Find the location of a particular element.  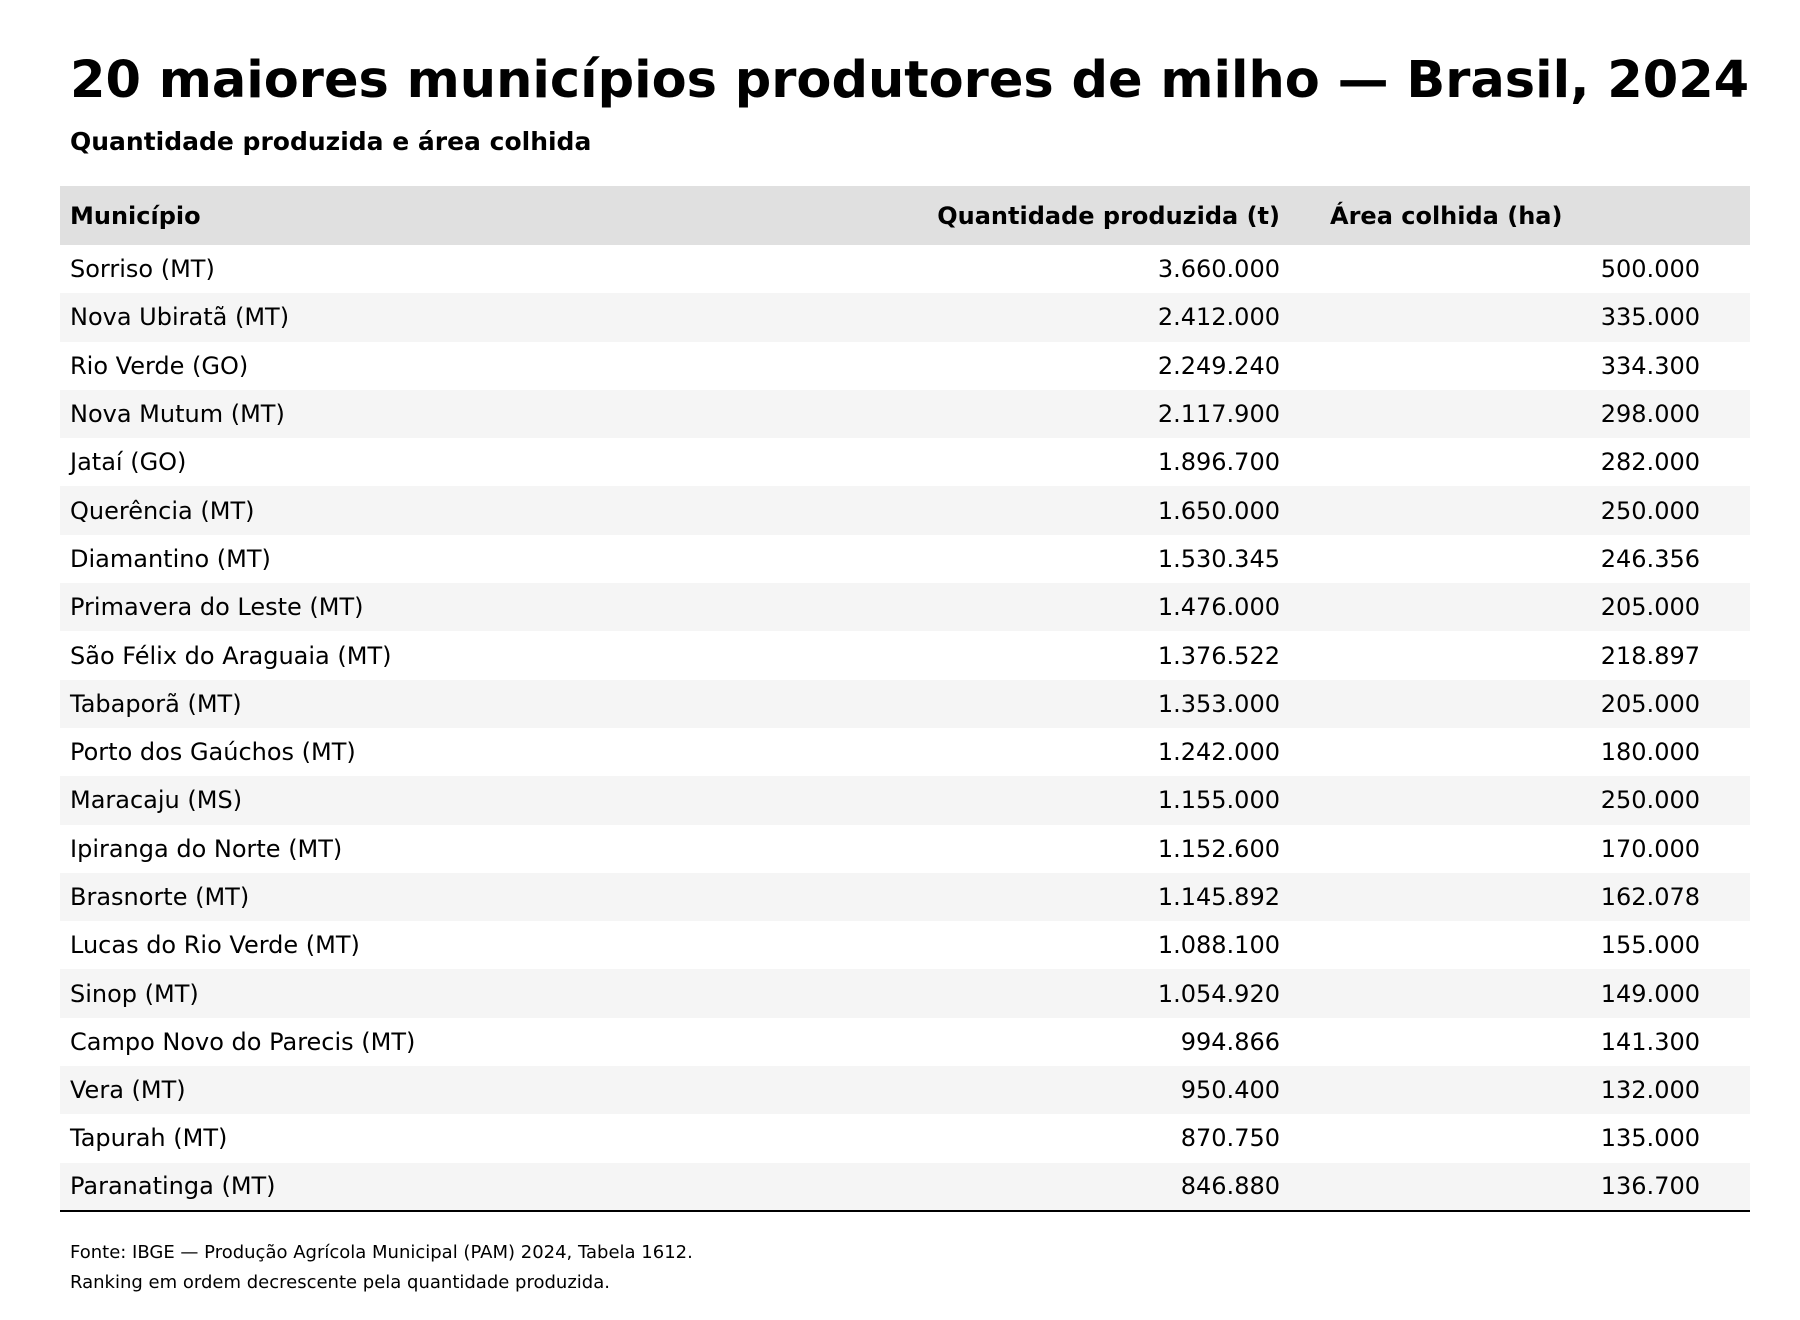

cell-area: 135.000 is located at coordinates (1650, 1138).